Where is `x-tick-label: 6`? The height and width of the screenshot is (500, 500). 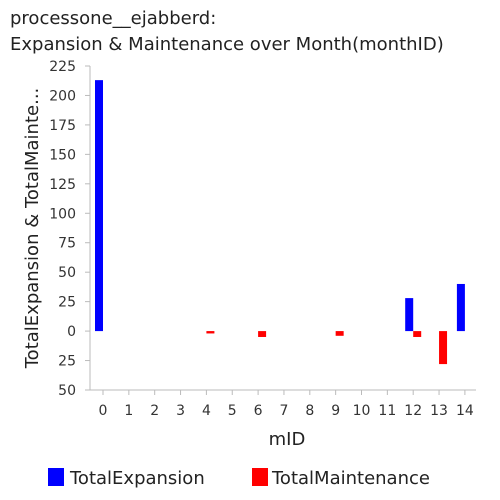
x-tick-label: 6 is located at coordinates (258, 411).